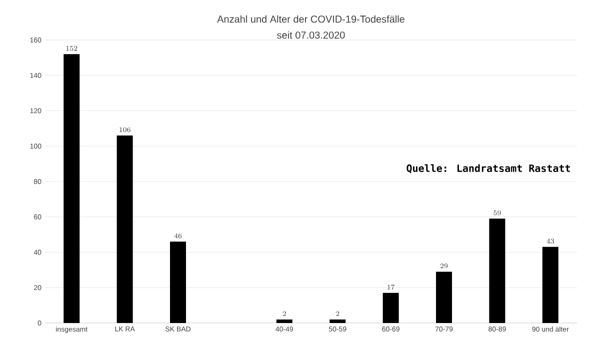  I want to click on annotation: Quelle: Landratsamt Rastatt, so click(488, 169).